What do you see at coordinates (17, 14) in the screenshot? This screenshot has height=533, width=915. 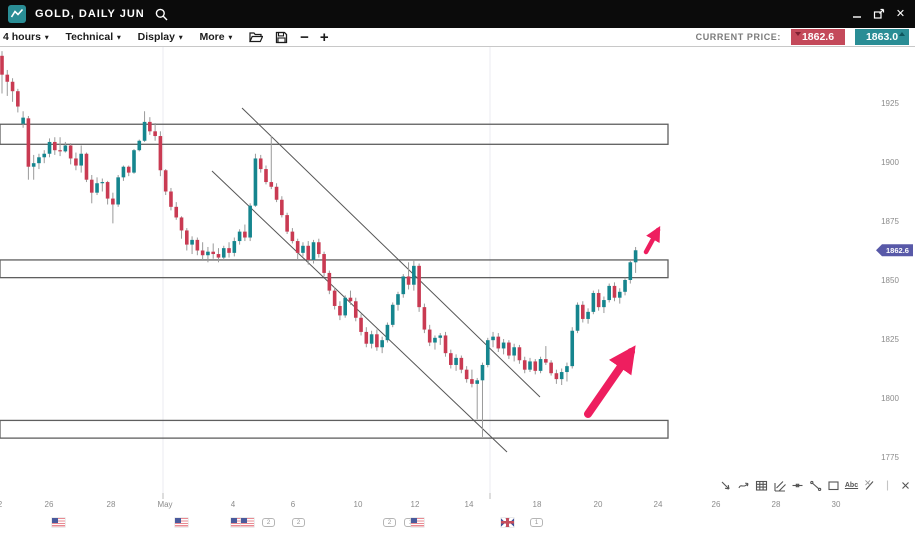 I see `app-logo-chart-icon` at bounding box center [17, 14].